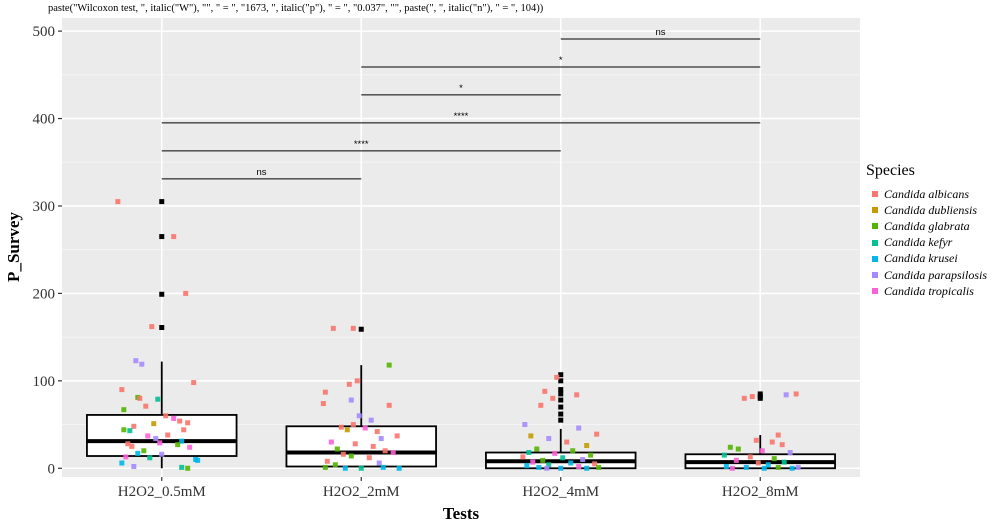  What do you see at coordinates (921, 258) in the screenshot?
I see `legend-label: Candida krusei` at bounding box center [921, 258].